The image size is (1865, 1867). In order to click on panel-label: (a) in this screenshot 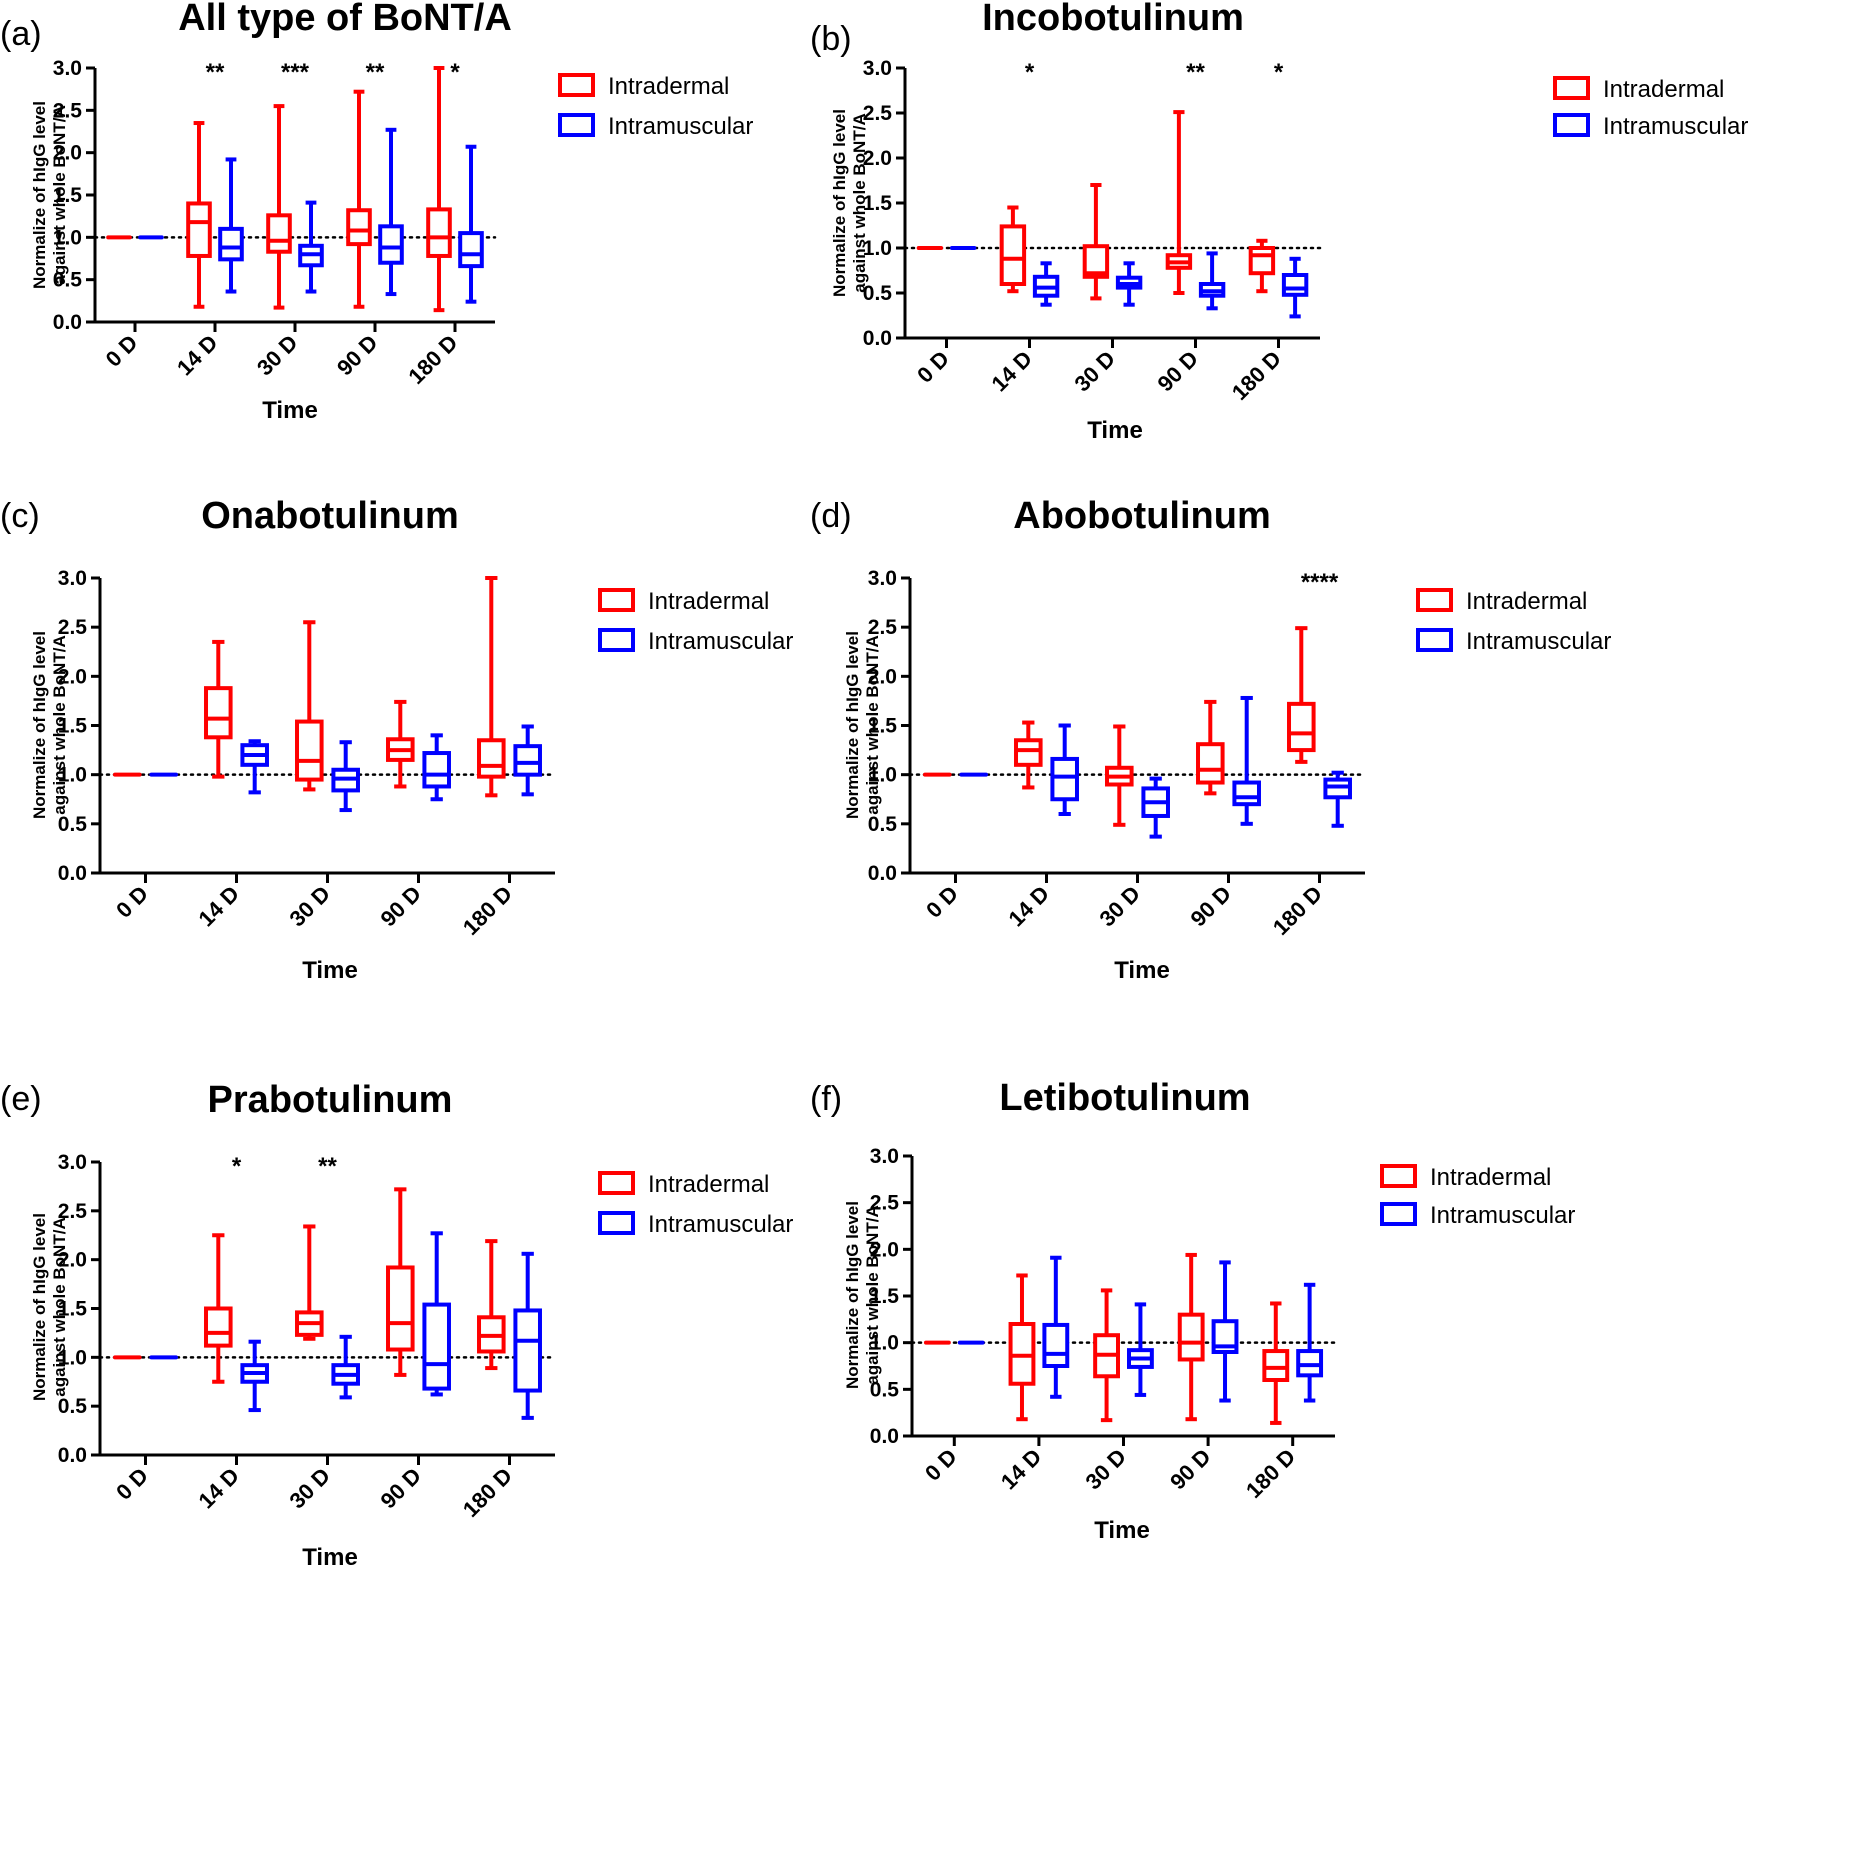, I will do `click(21, 34)`.